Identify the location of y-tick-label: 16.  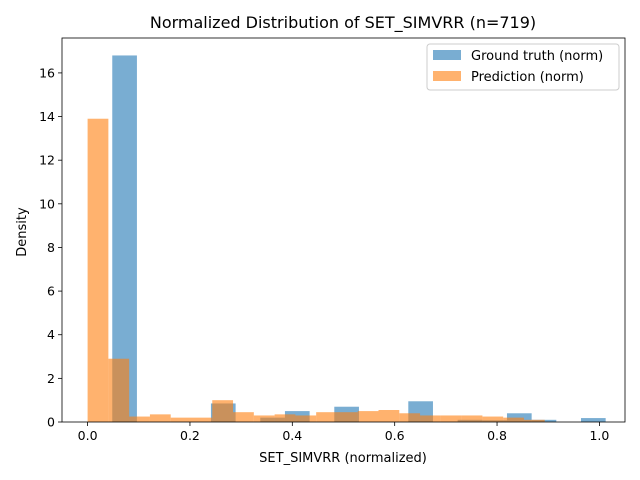
(47, 72).